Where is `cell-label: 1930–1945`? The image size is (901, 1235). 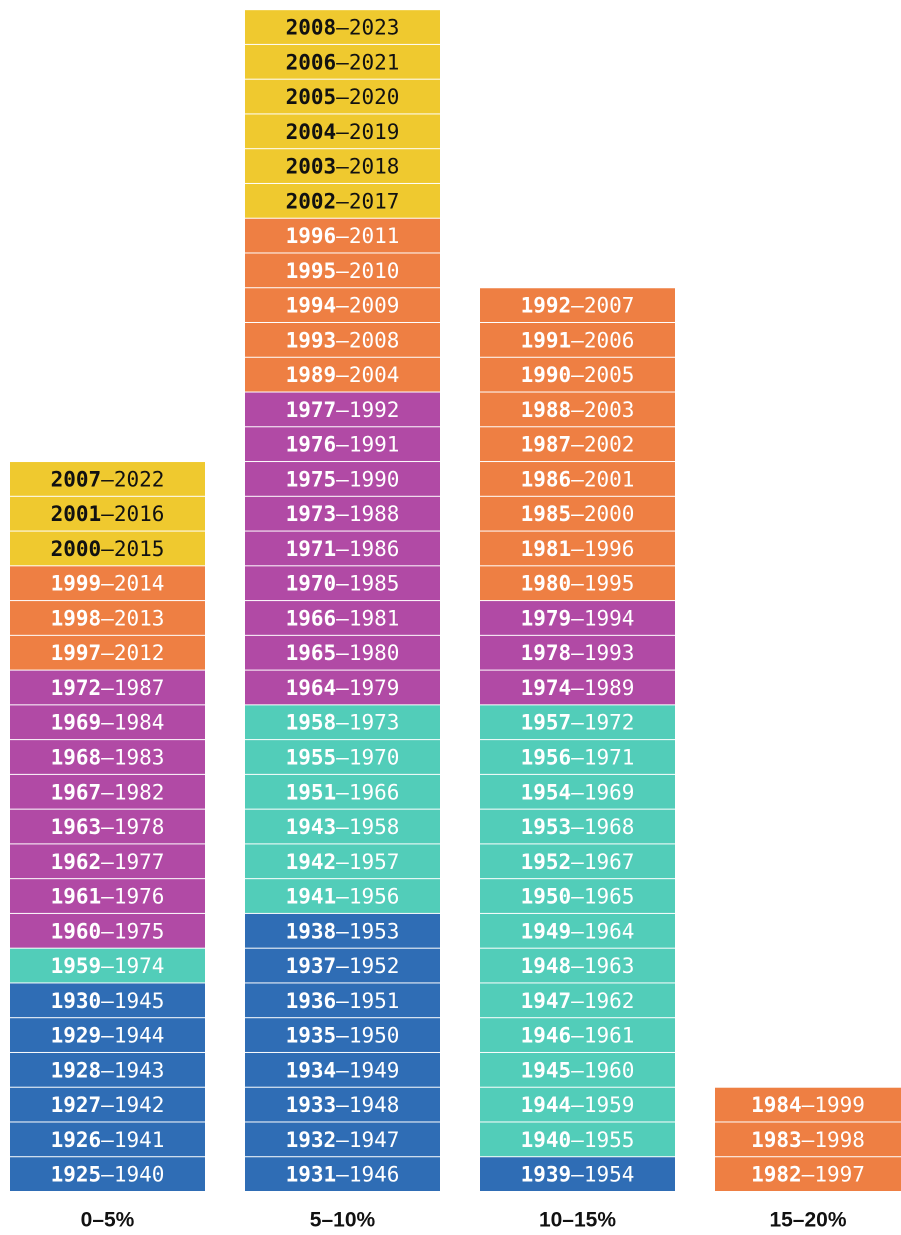 cell-label: 1930–1945 is located at coordinates (108, 1001).